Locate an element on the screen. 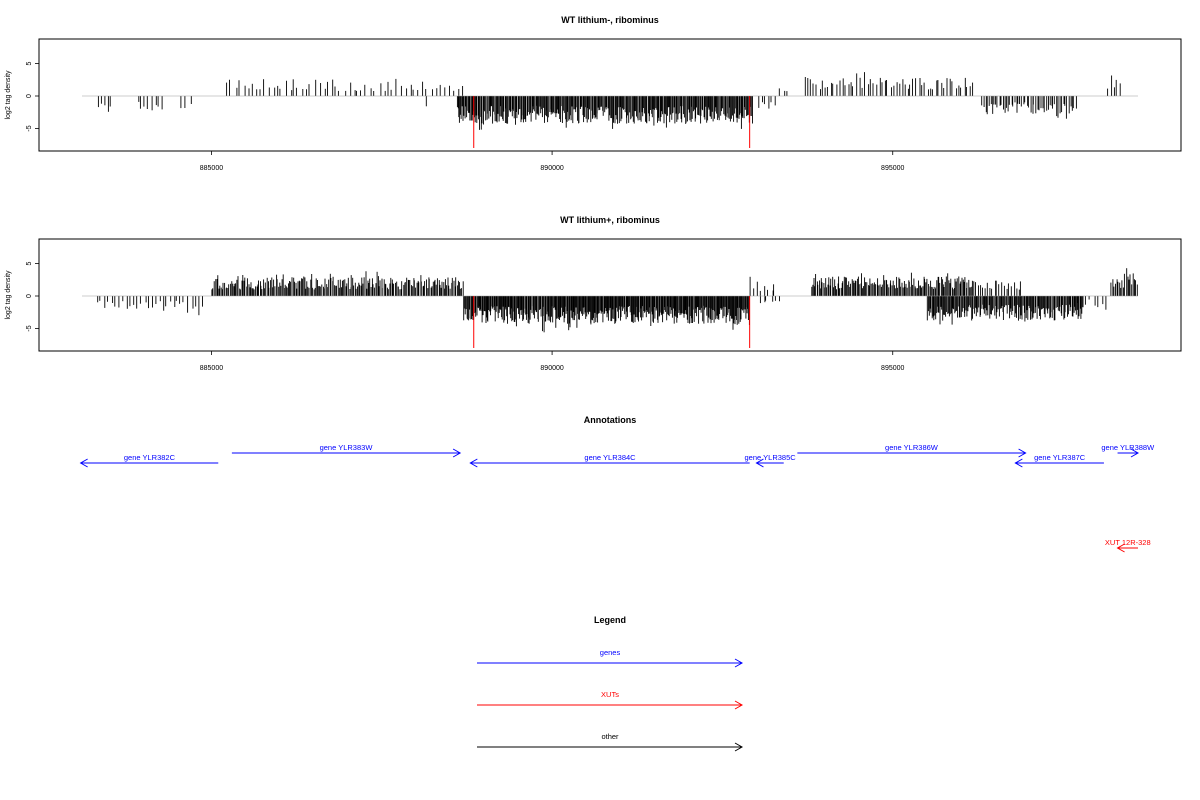 This screenshot has height=800, width=1200. feature-label: gene YLR387C is located at coordinates (1060, 457).